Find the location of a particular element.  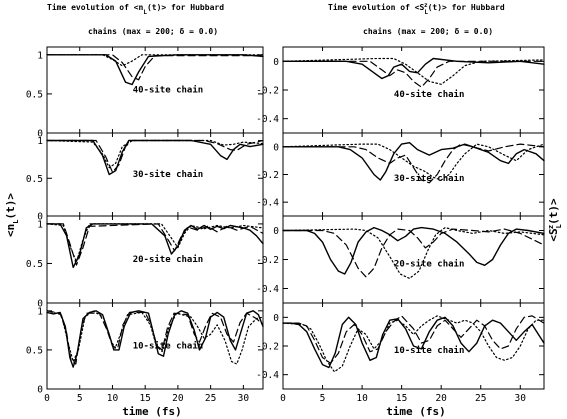

panel-left-0: 0 0.5 1 40-site chain is located at coordinates (145, 93).